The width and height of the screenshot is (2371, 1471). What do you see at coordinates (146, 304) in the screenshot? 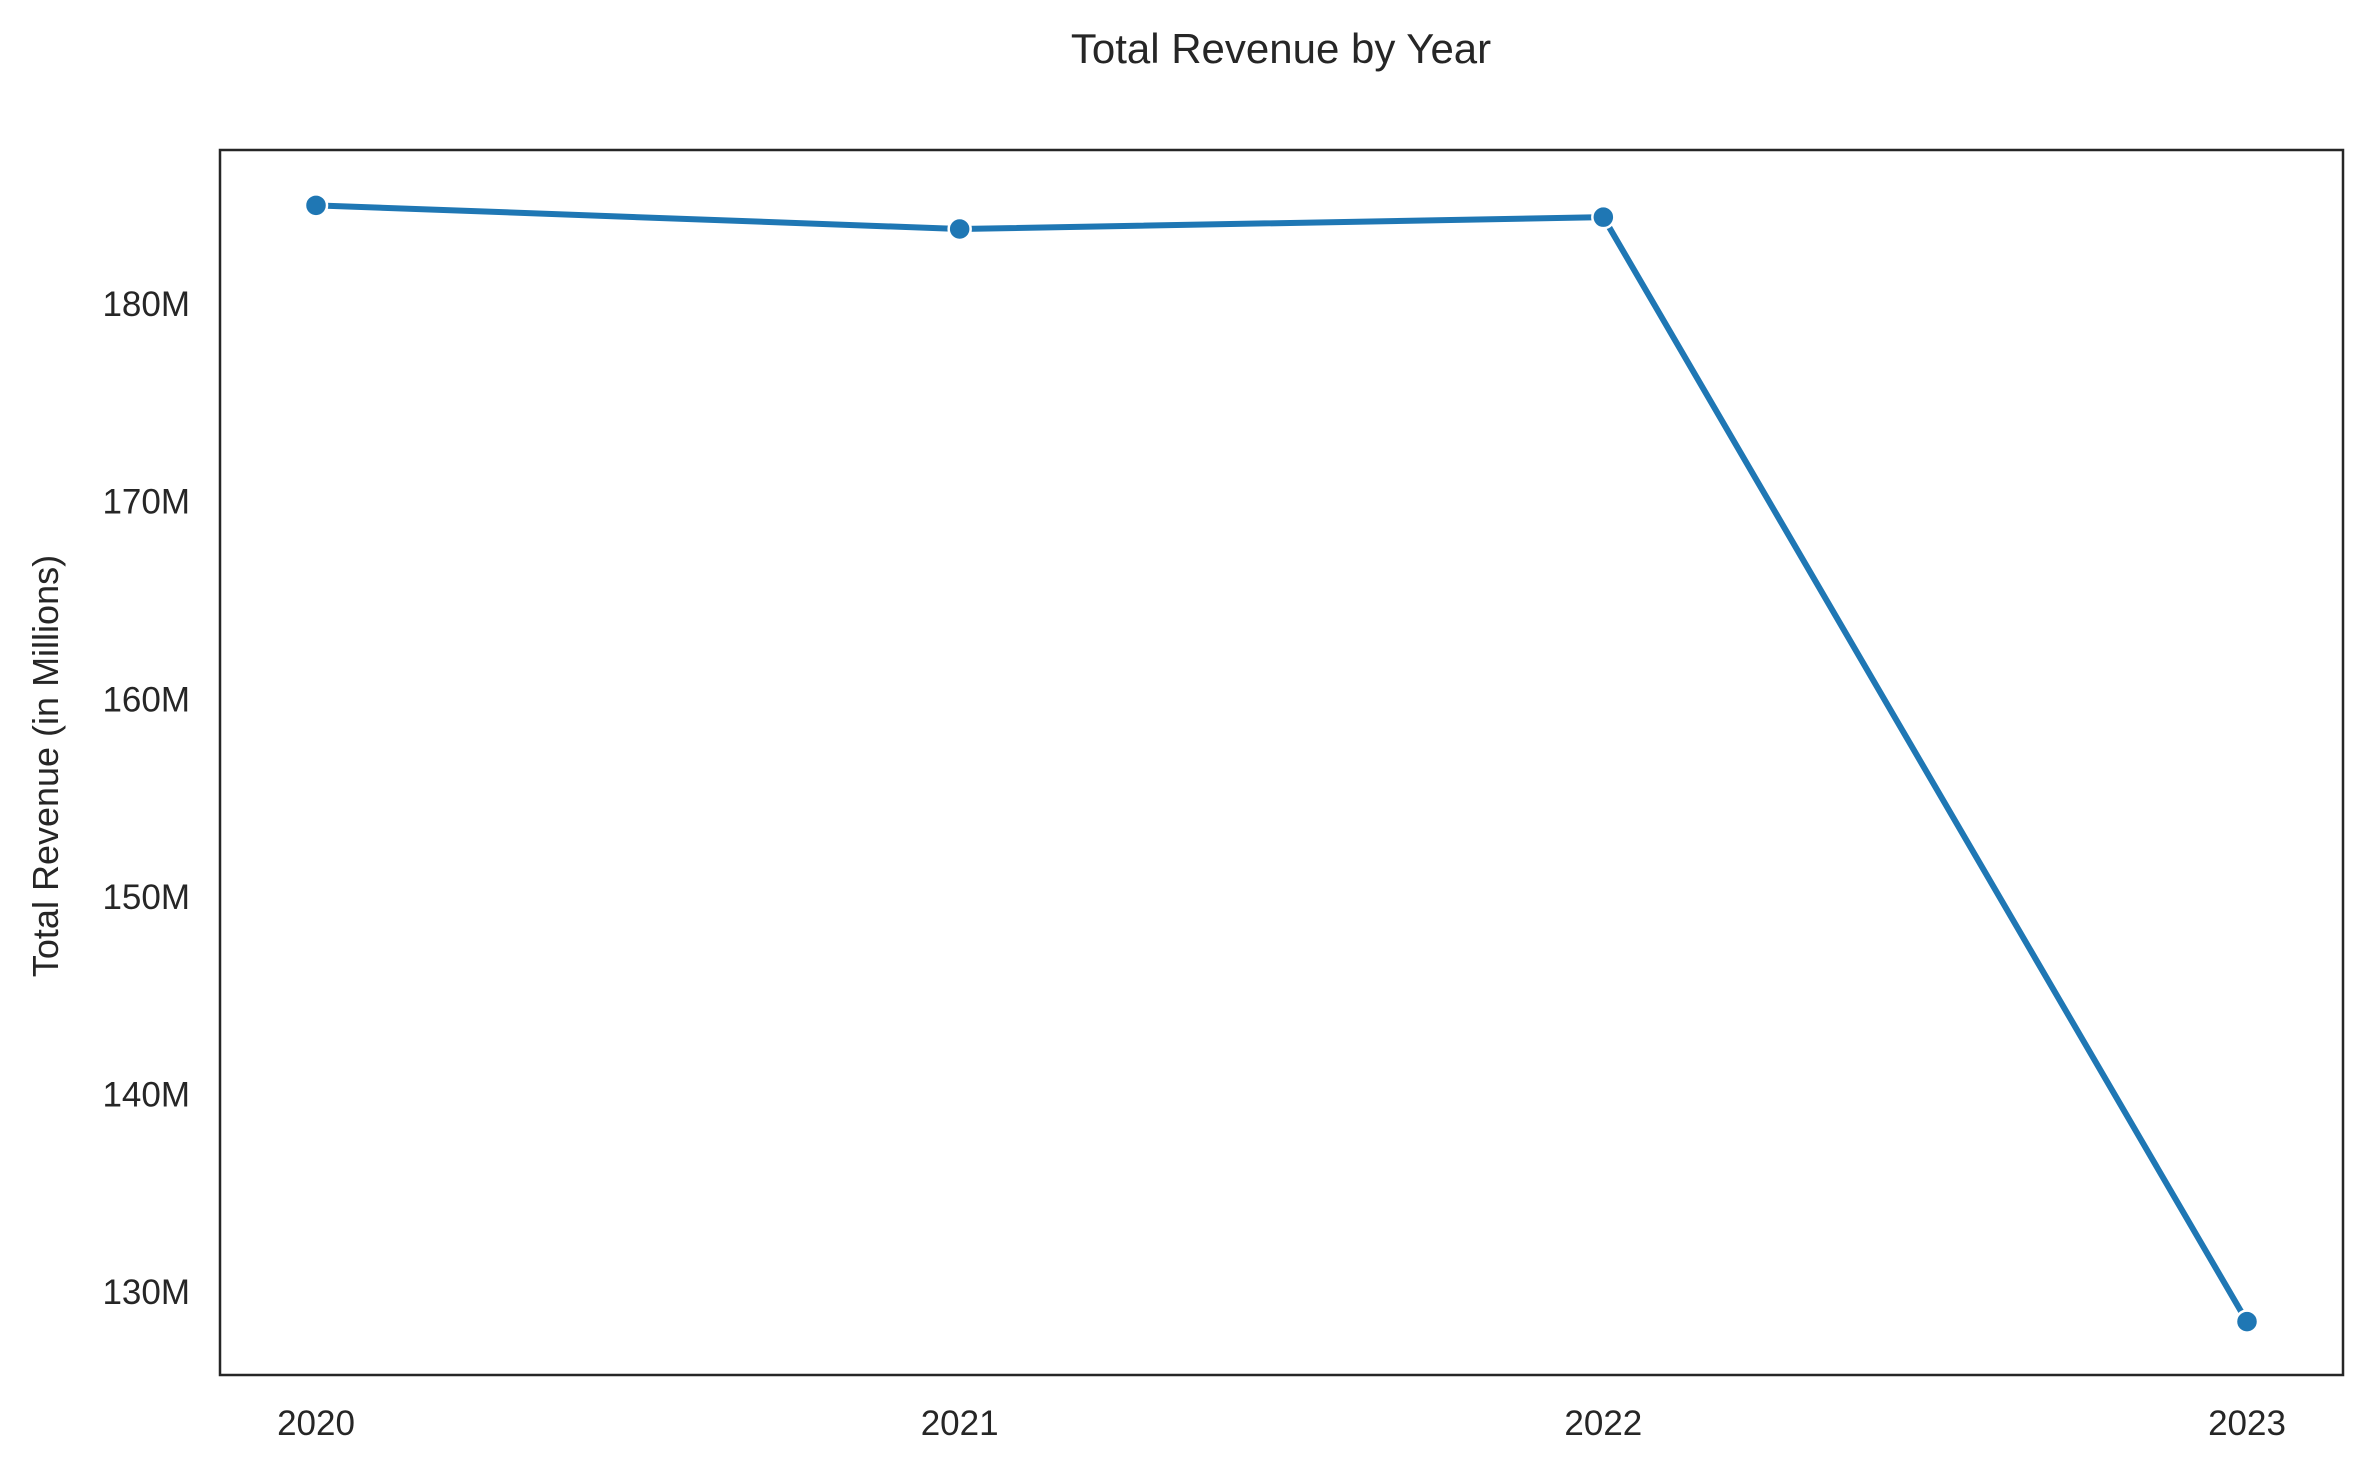
I see `y-tick-label: 180M` at bounding box center [146, 304].